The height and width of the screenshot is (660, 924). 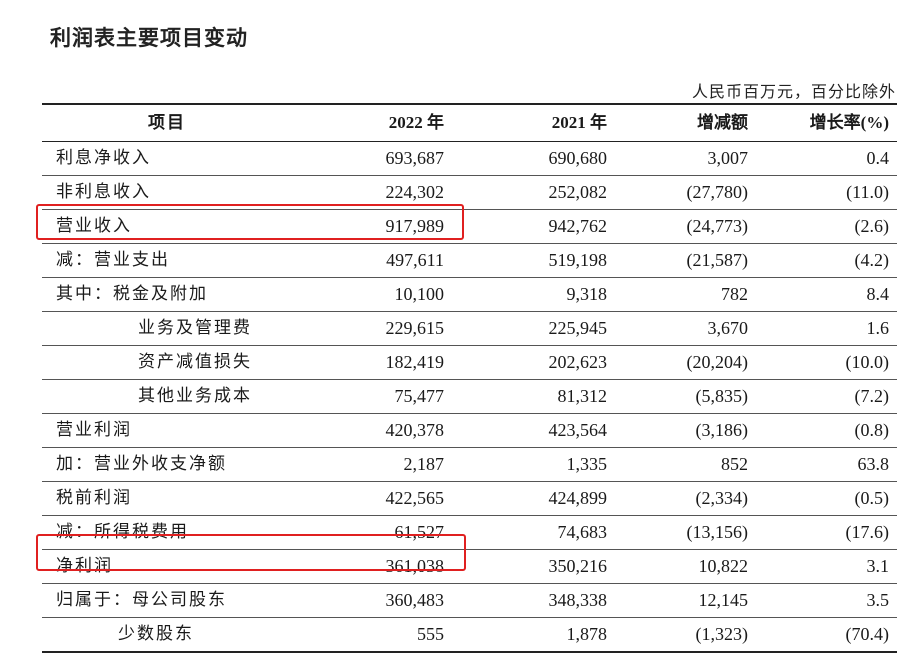 What do you see at coordinates (415, 192) in the screenshot?
I see `row-2022: 224,302` at bounding box center [415, 192].